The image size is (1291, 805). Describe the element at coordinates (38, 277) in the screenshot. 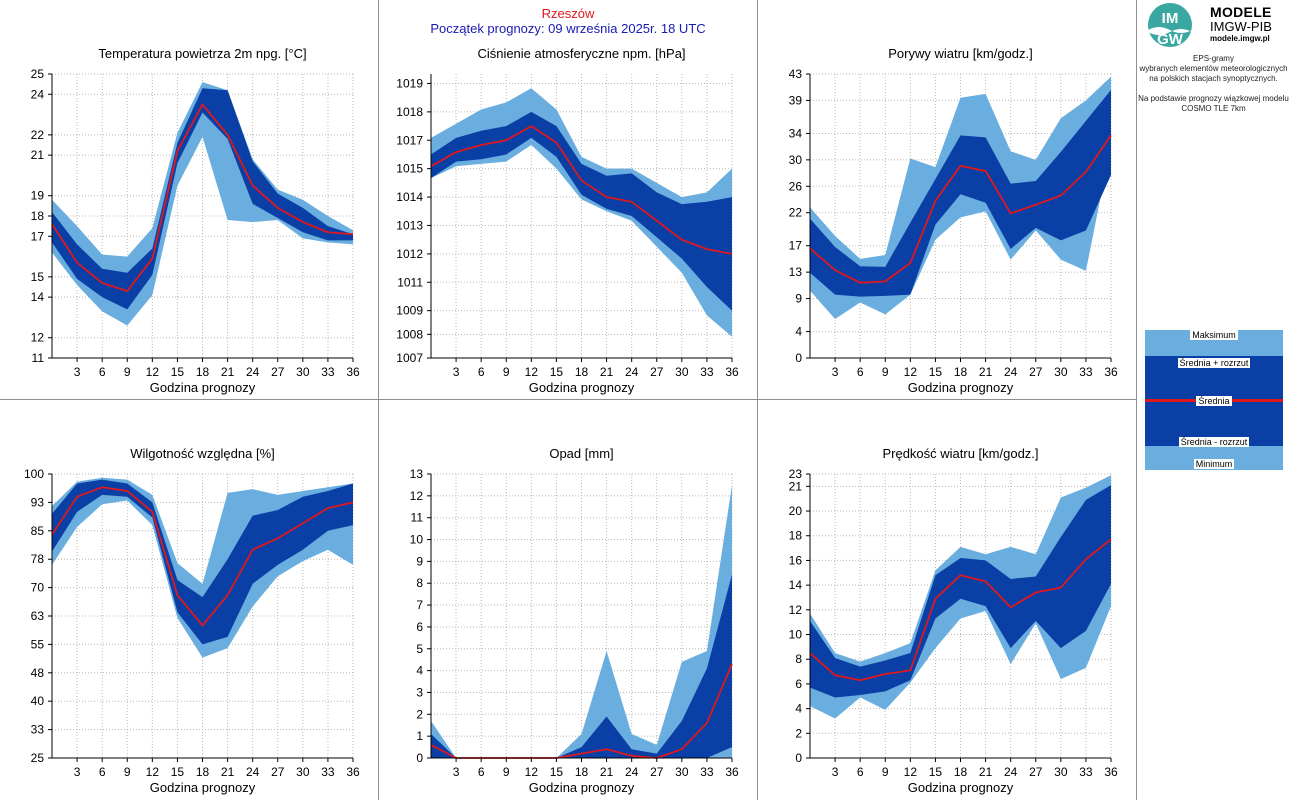

I see `y-tick-label: 15` at that location.